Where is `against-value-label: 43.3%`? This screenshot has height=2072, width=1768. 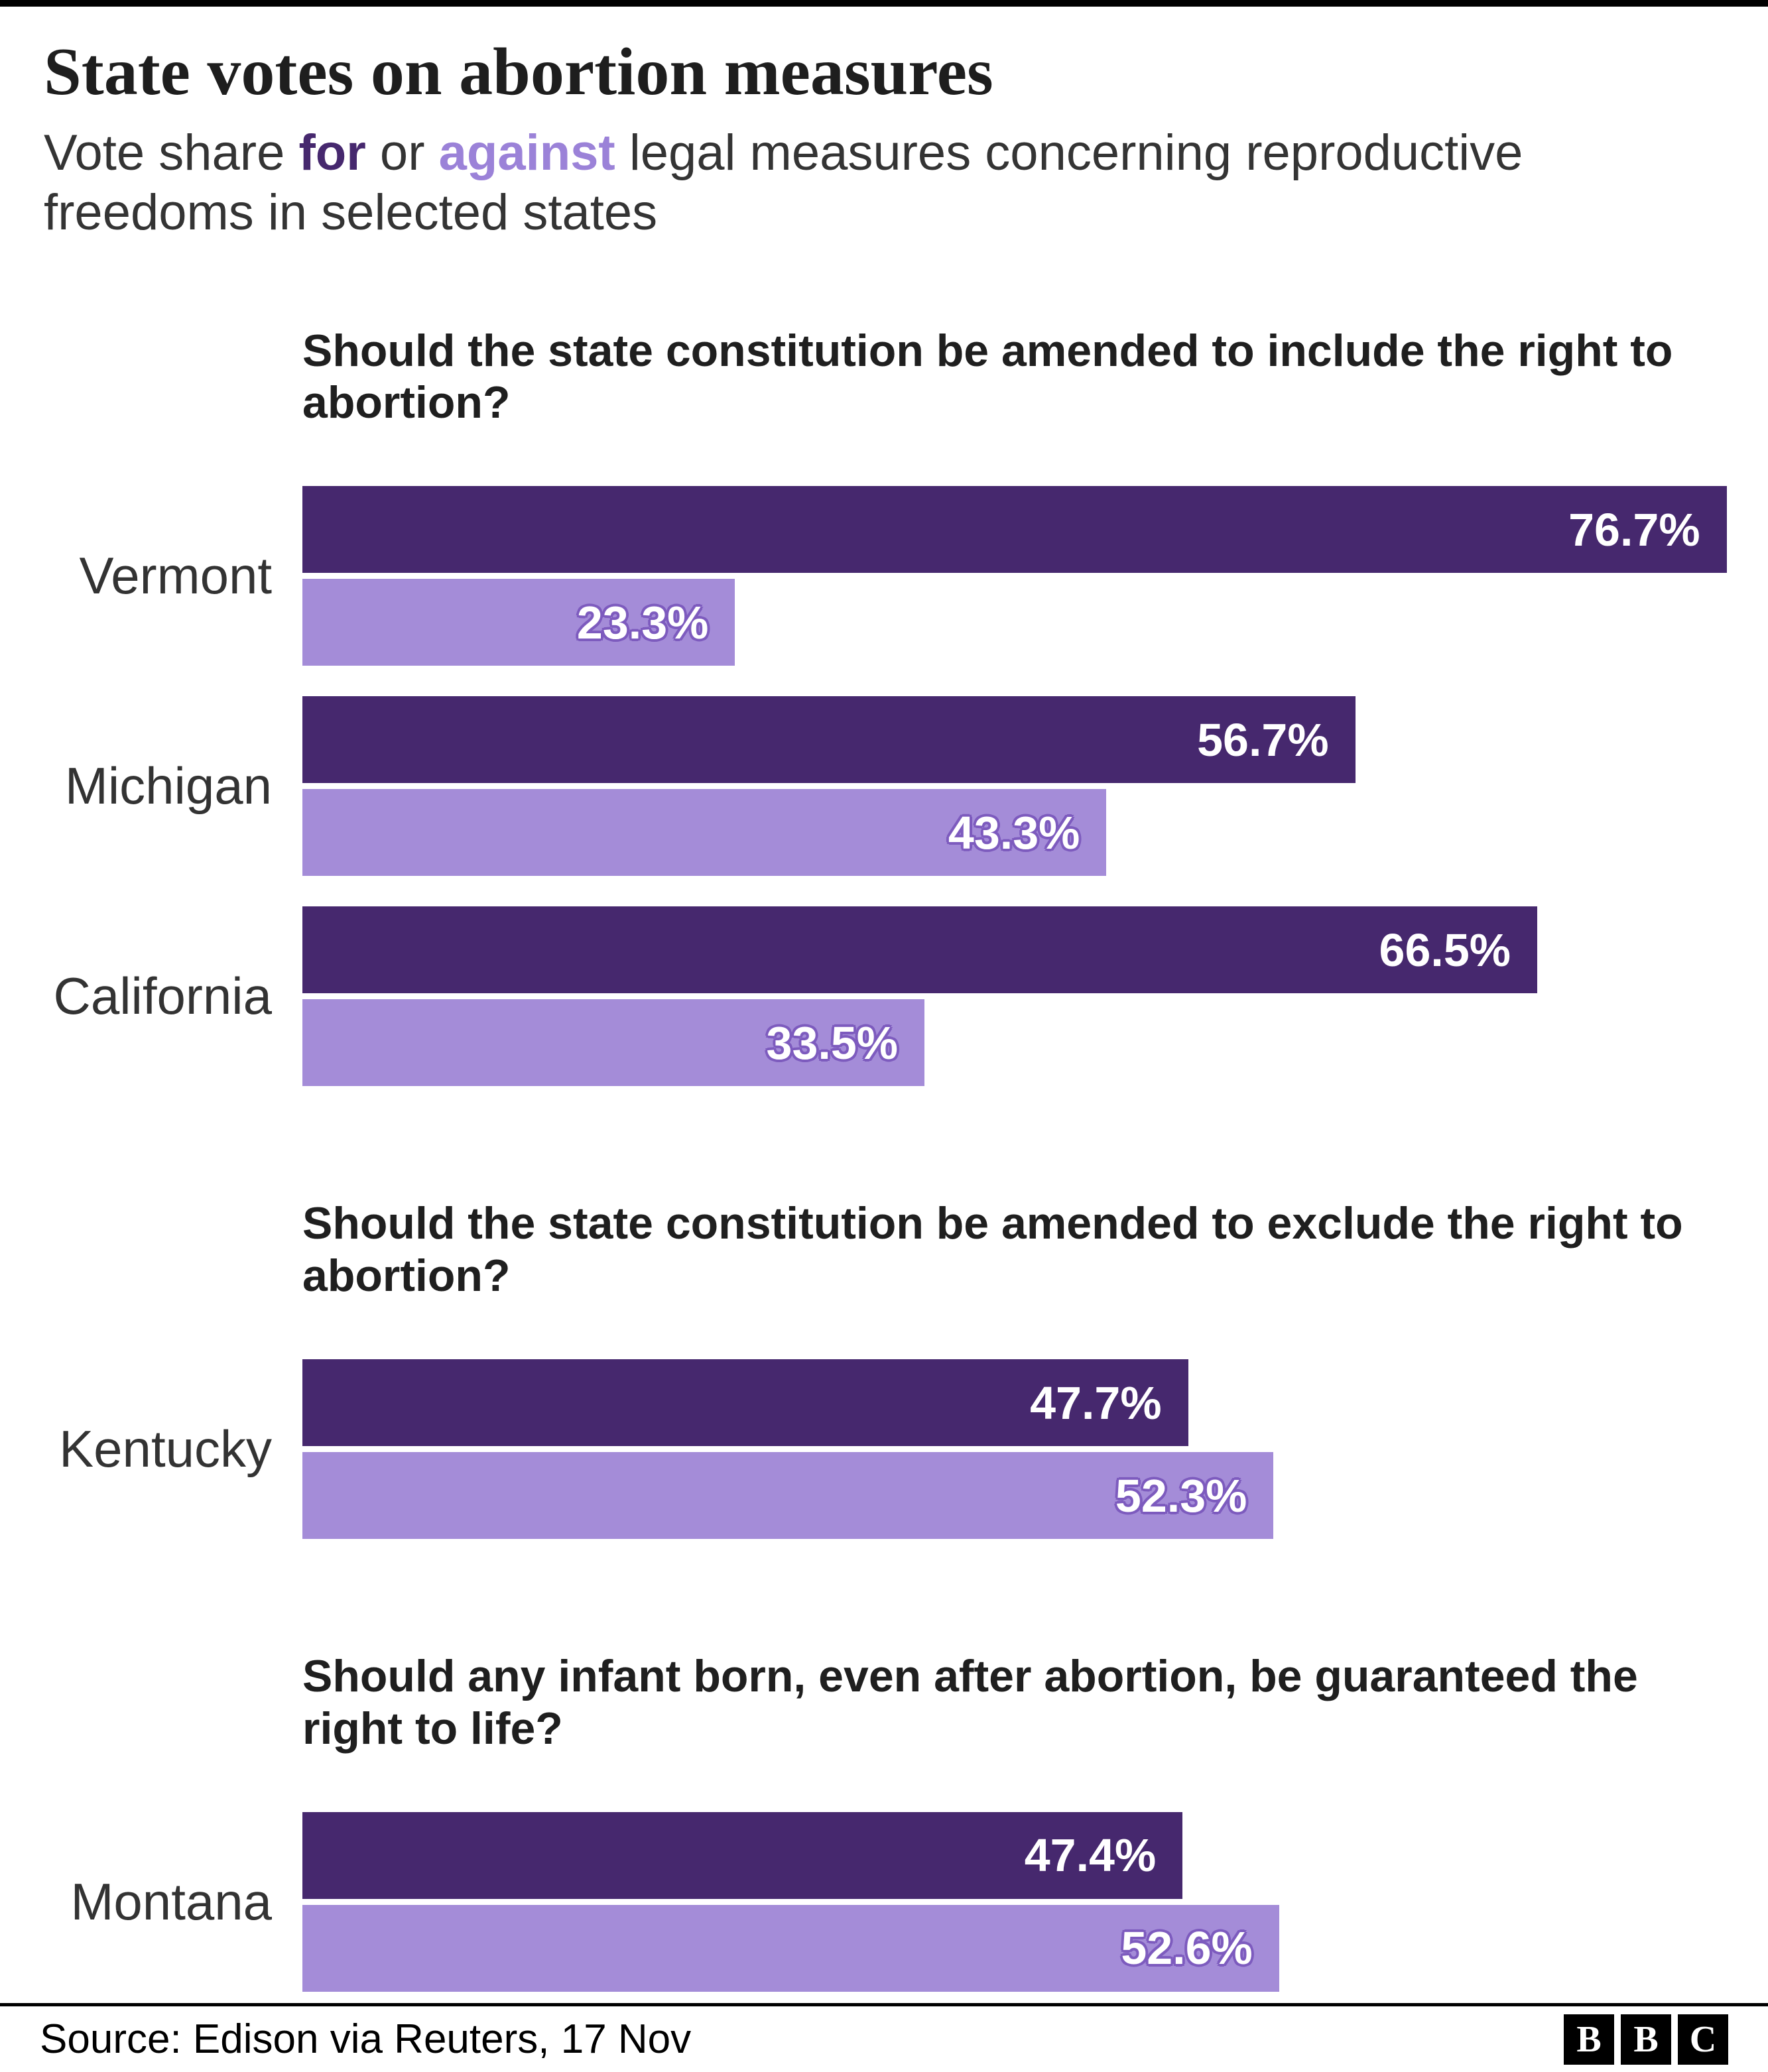 against-value-label: 43.3% is located at coordinates (1014, 832).